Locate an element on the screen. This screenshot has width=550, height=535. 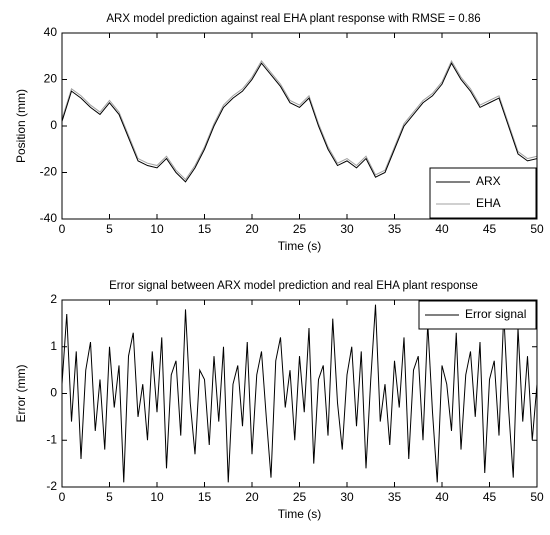
y-tick-label: 20 is located at coordinates (51, 79).